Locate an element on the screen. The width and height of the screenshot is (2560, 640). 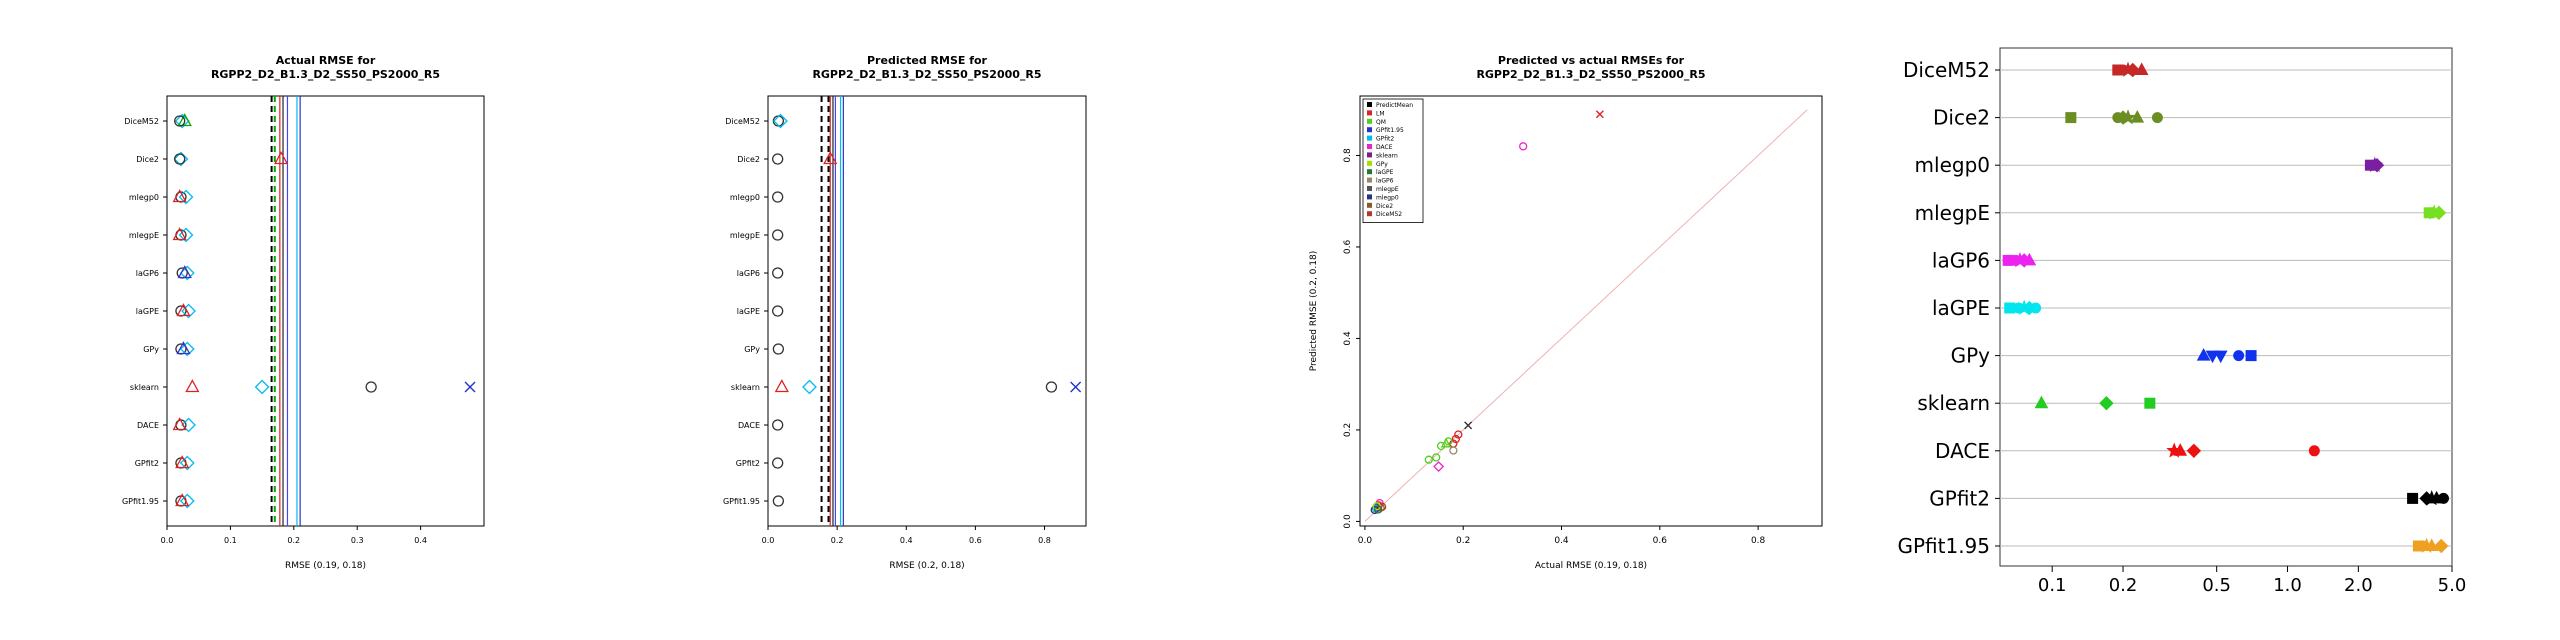
identity-line is located at coordinates (1586, 315).